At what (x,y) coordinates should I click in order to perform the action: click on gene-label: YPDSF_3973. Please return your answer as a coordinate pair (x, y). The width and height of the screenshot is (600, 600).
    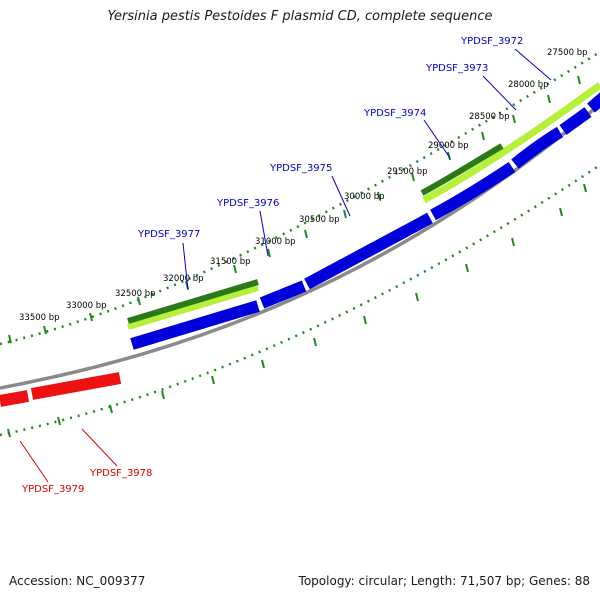
    Looking at the image, I should click on (456, 68).